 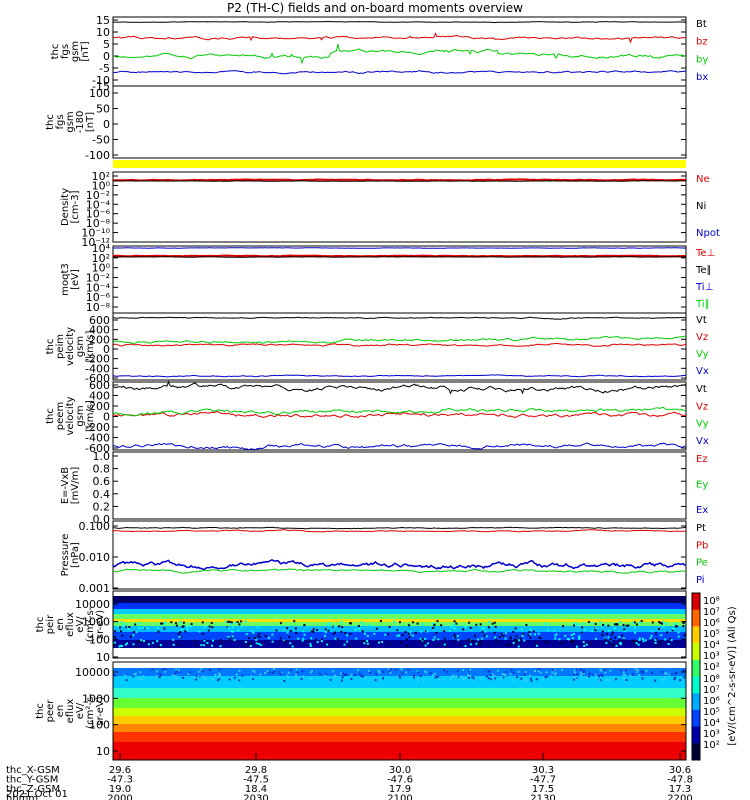 What do you see at coordinates (90, 711) in the screenshot?
I see `y-axis-label: (cm²-s-` at bounding box center [90, 711].